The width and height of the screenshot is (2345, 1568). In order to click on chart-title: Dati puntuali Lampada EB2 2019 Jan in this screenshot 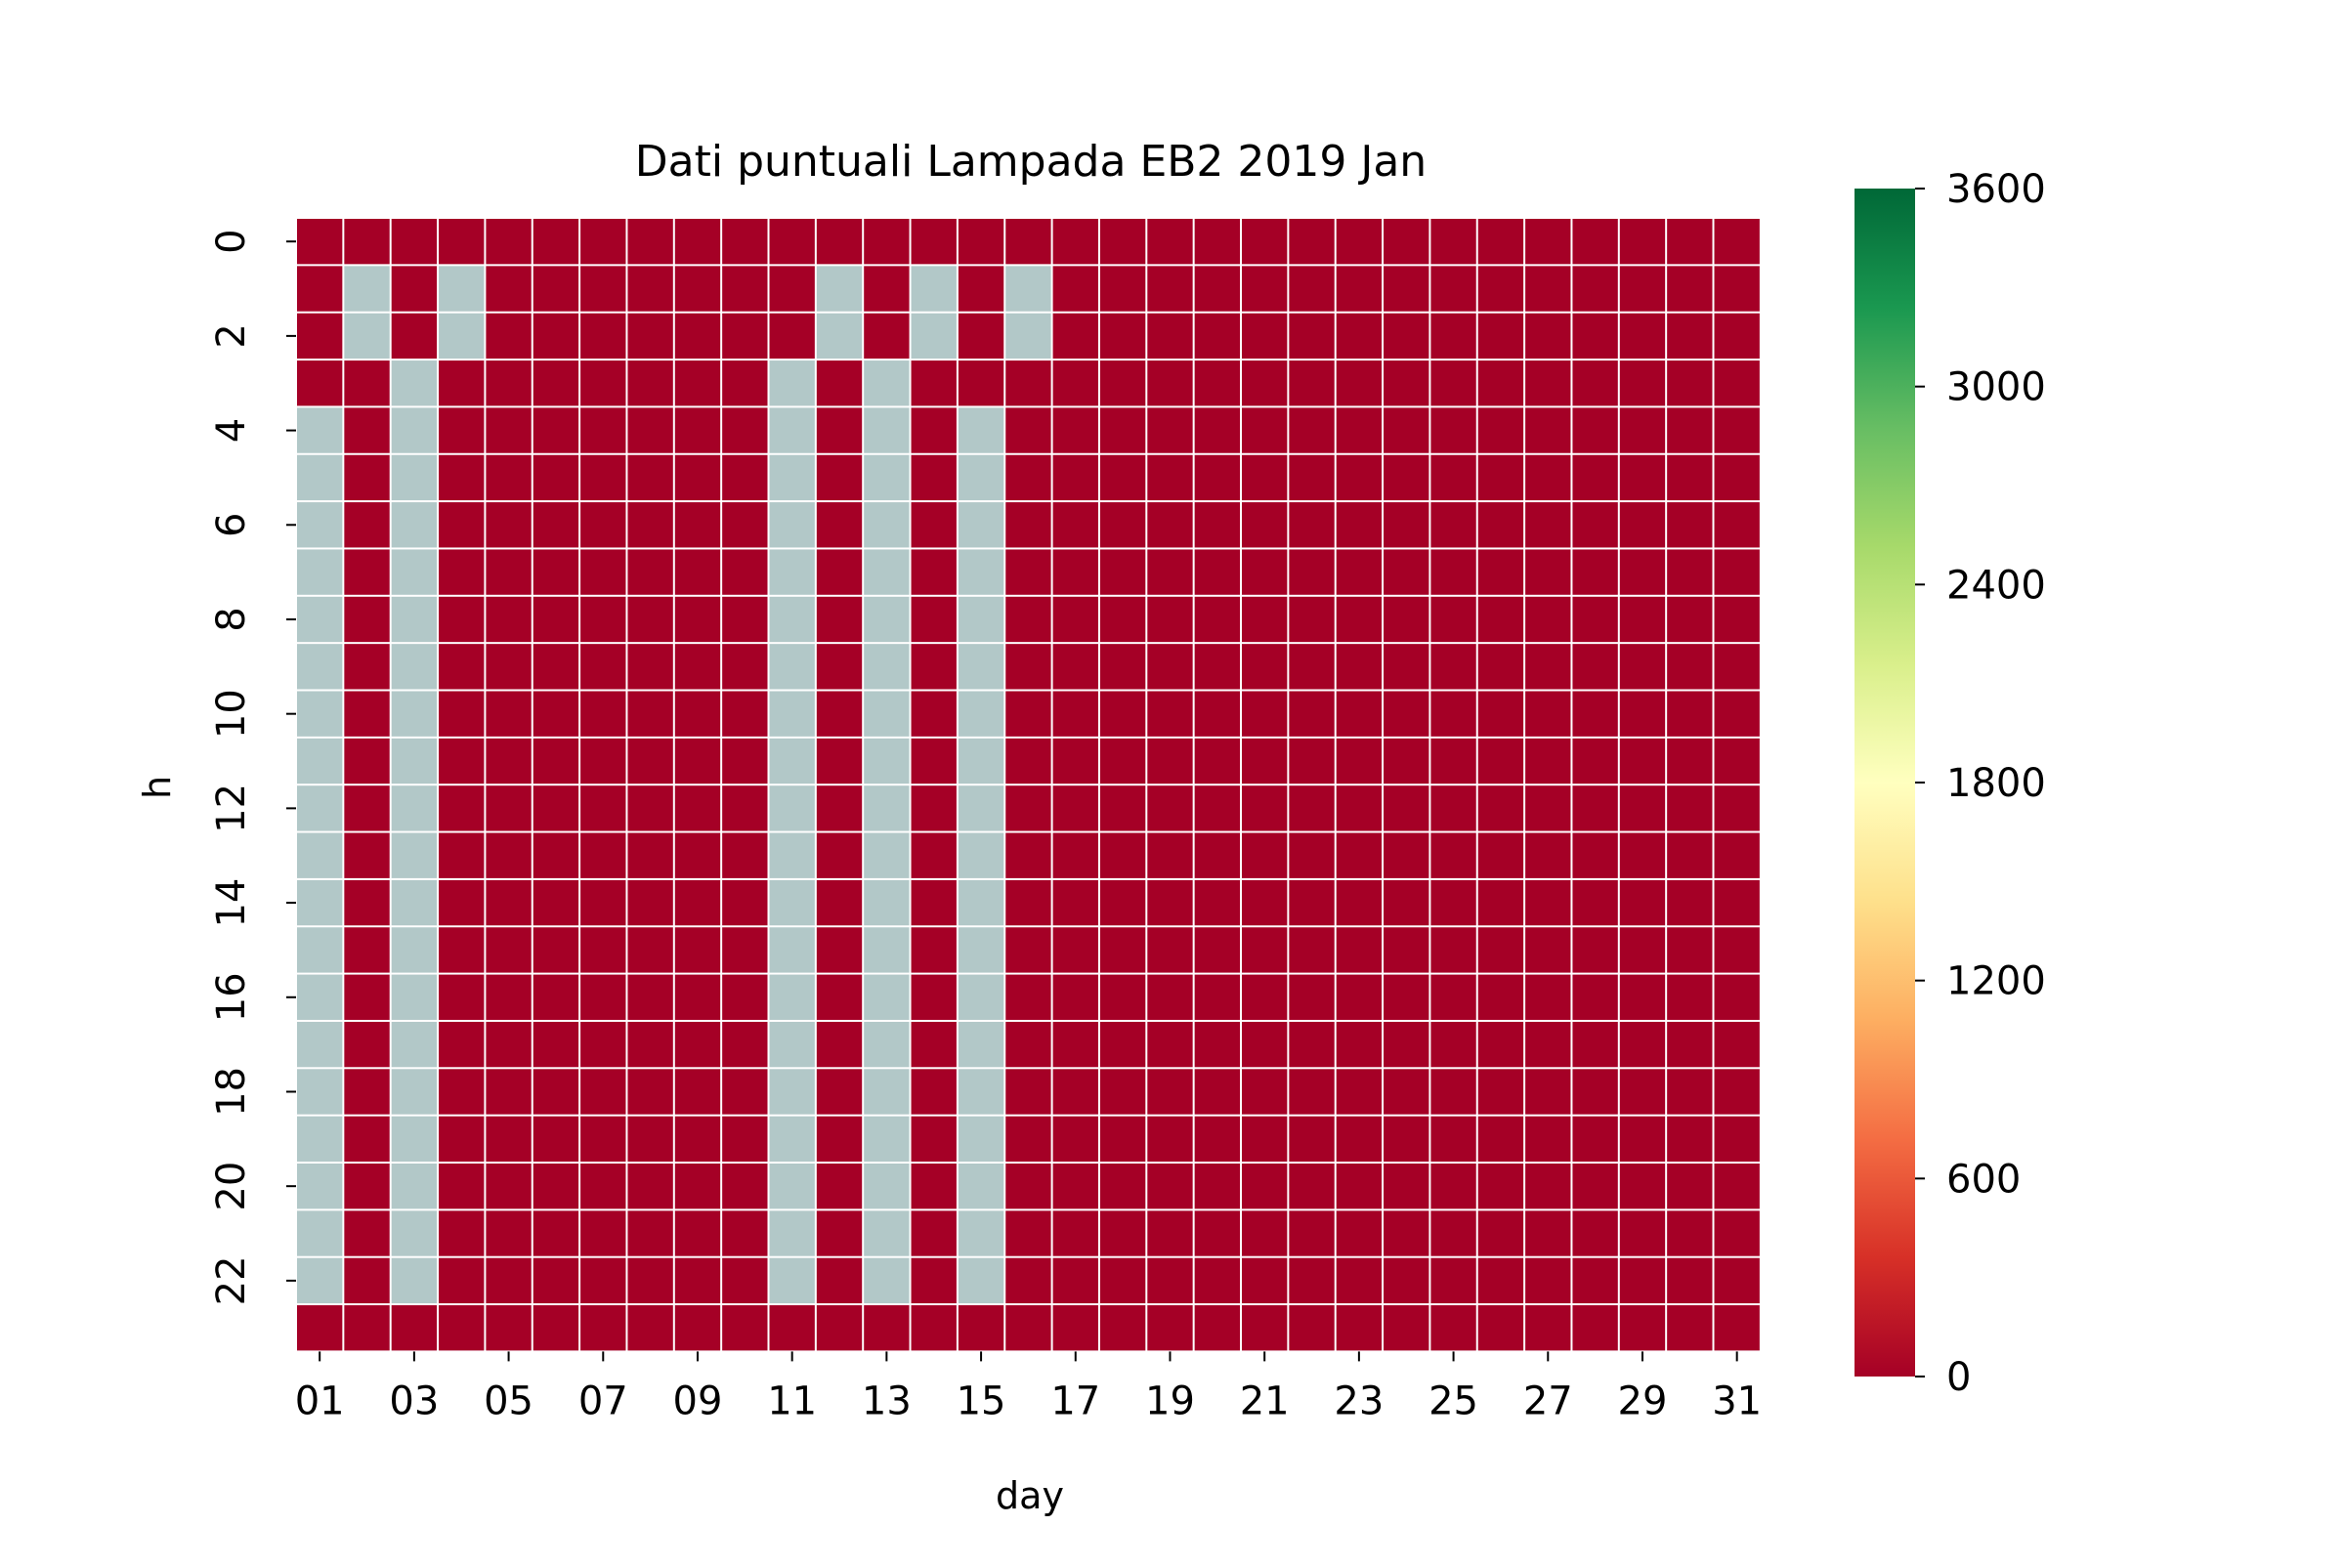, I will do `click(1031, 162)`.